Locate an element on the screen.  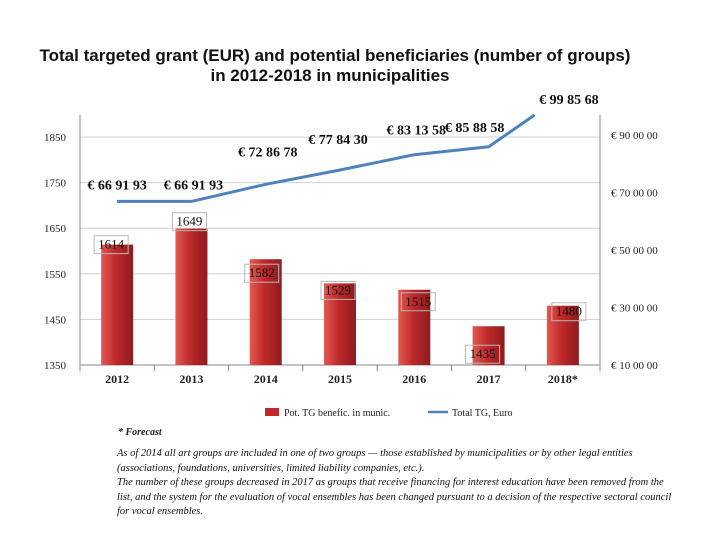
right-tick-label: € 10 00 00 is located at coordinates (634, 366).